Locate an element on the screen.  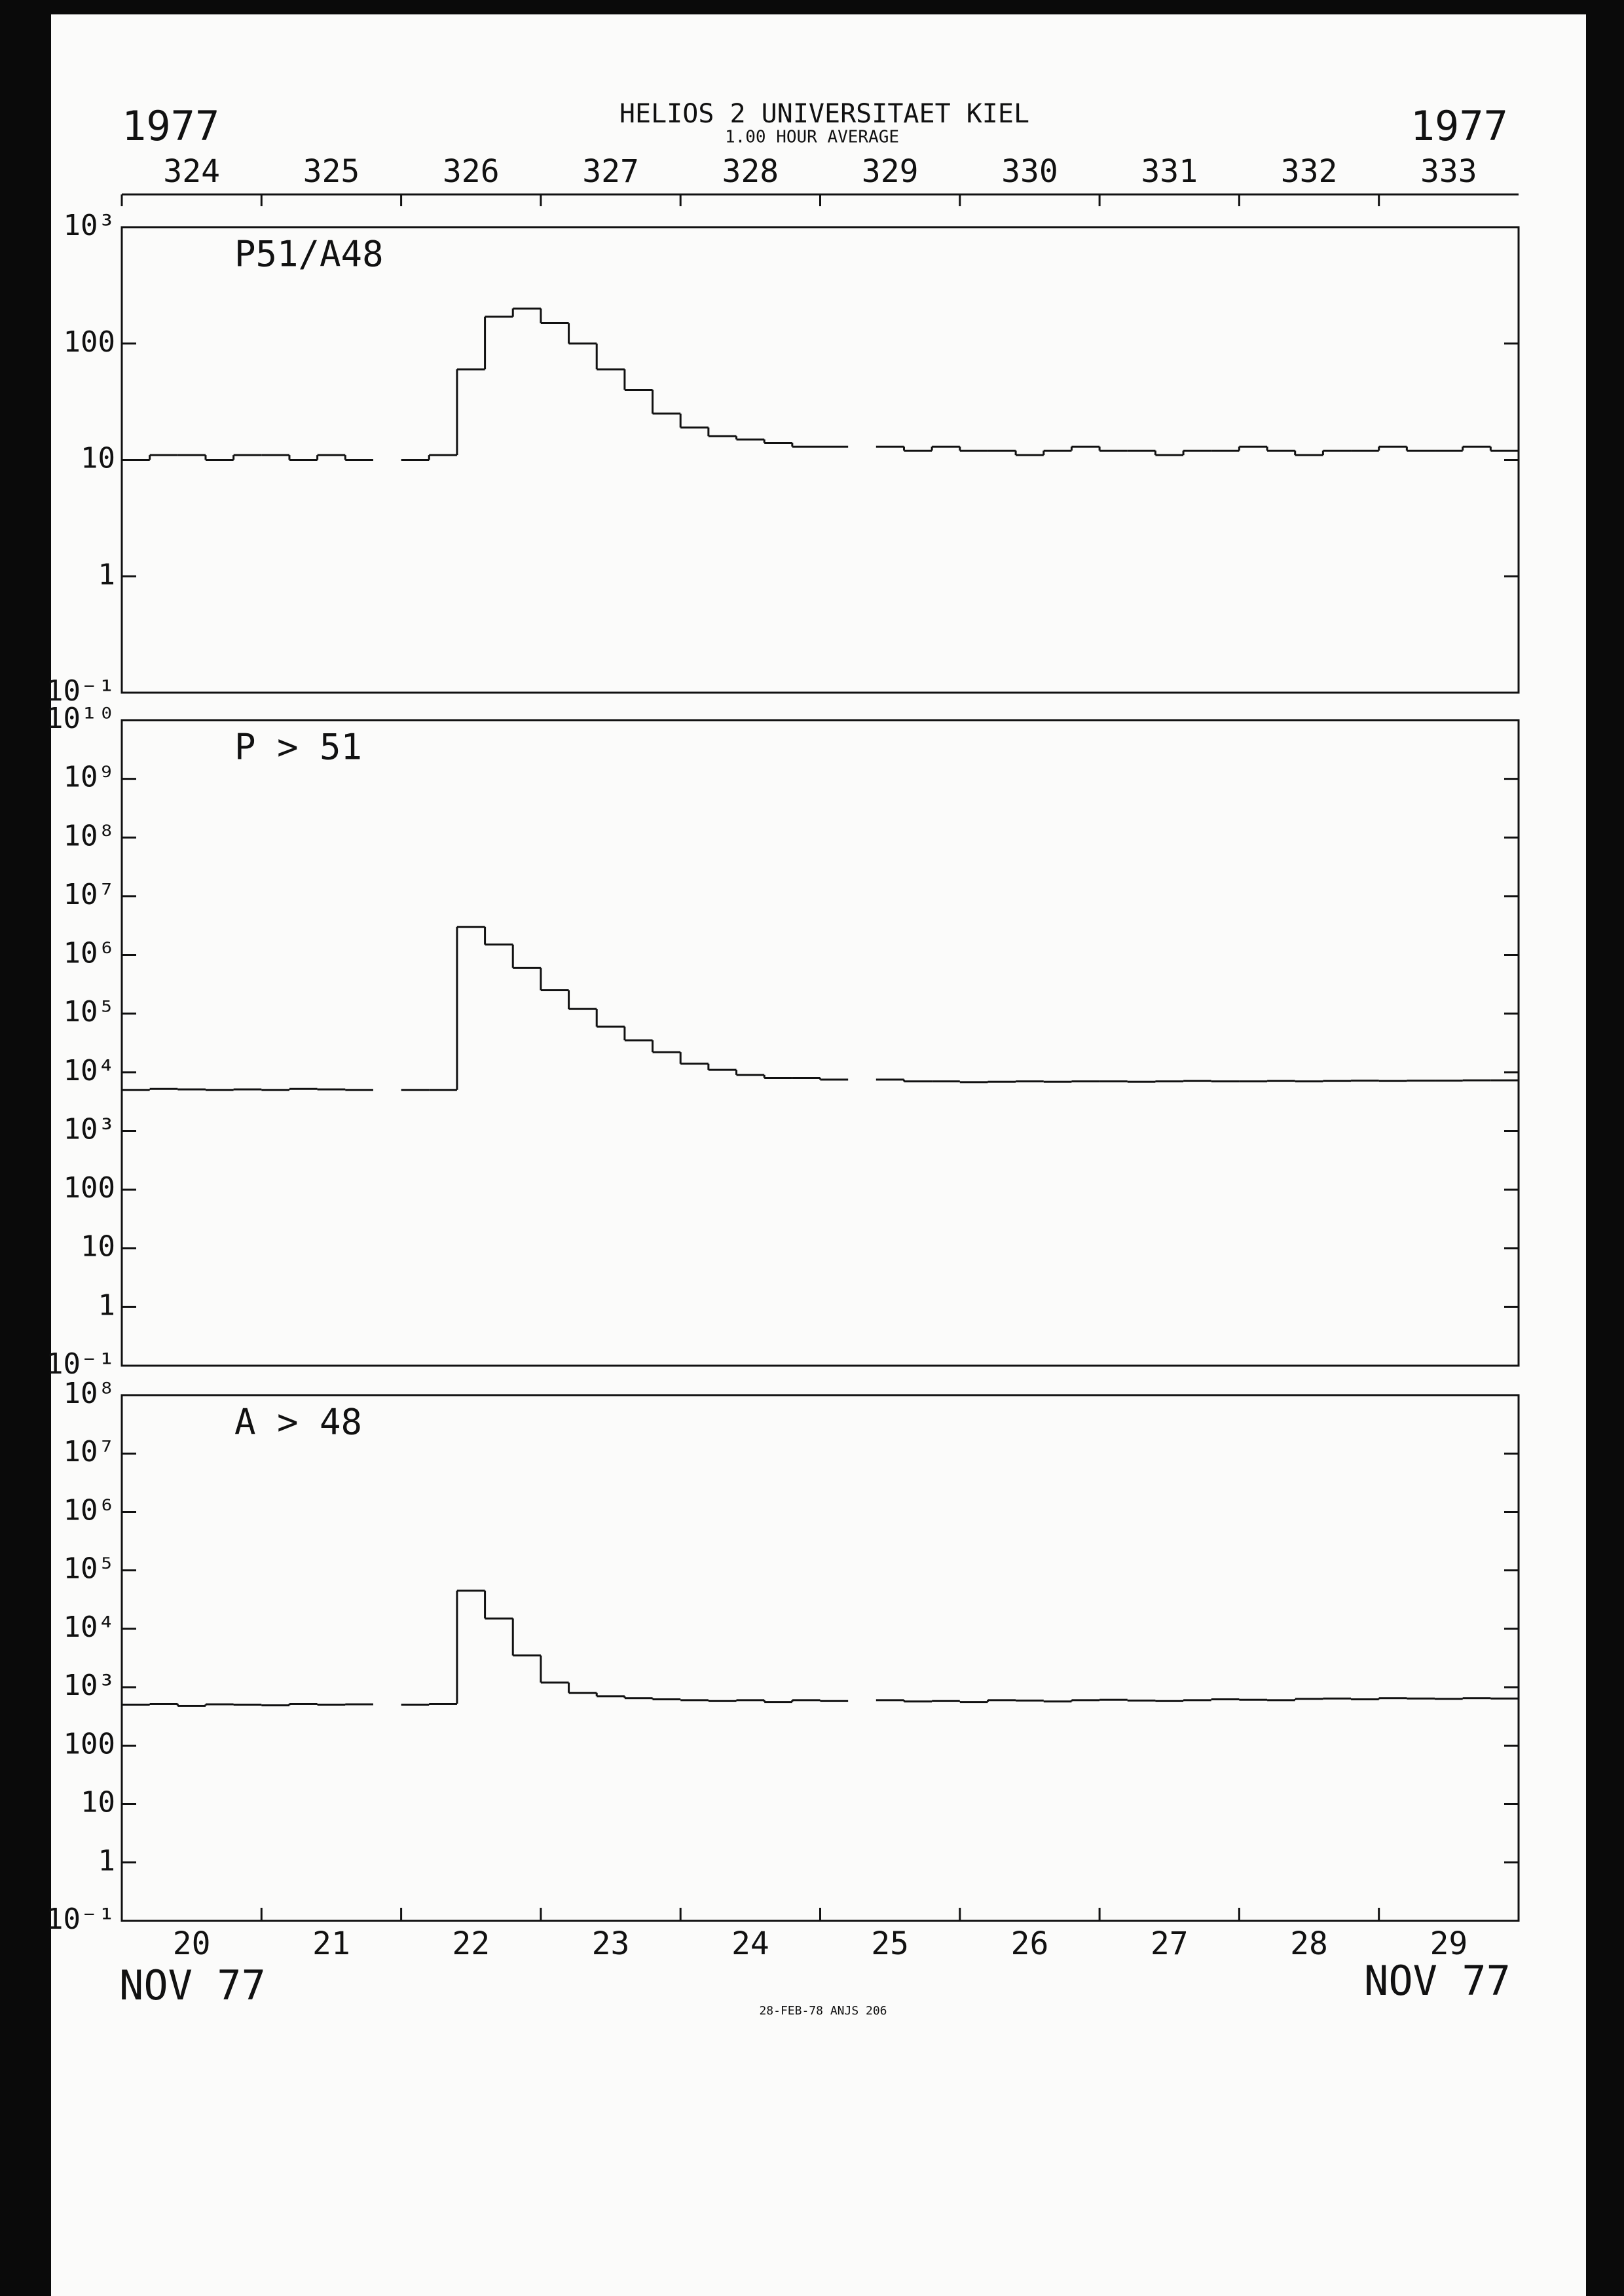
x-tick-label: 26 is located at coordinates (1030, 1943).